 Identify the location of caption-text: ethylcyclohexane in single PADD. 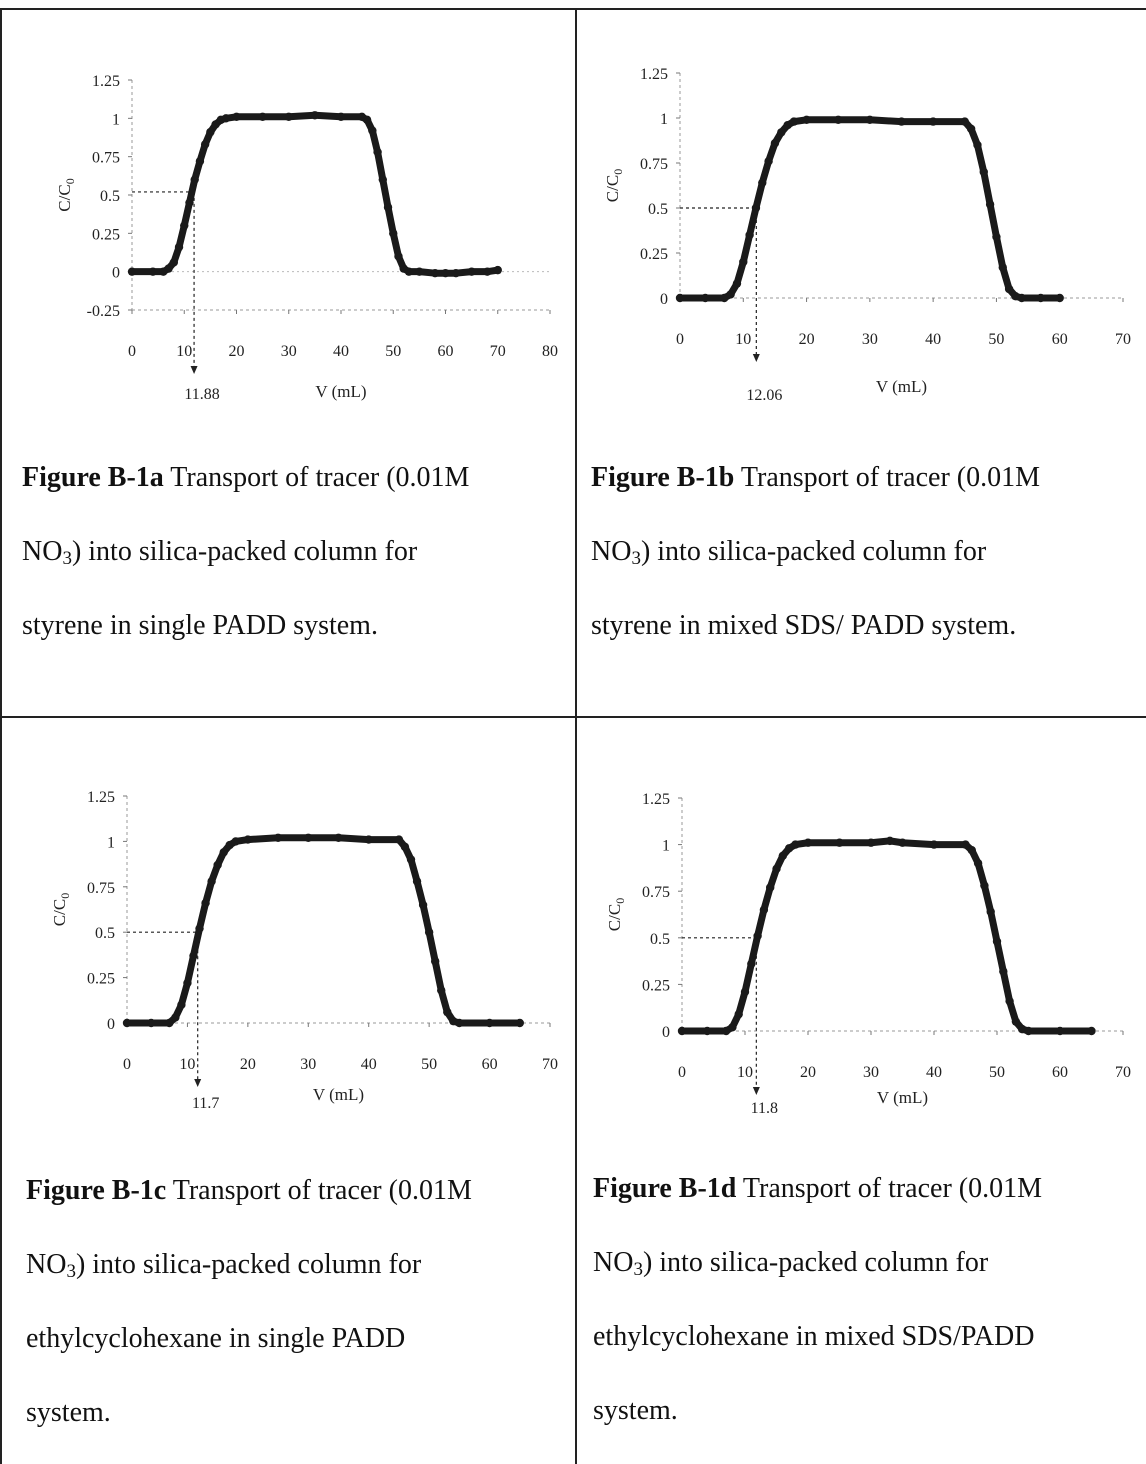
(216, 1338).